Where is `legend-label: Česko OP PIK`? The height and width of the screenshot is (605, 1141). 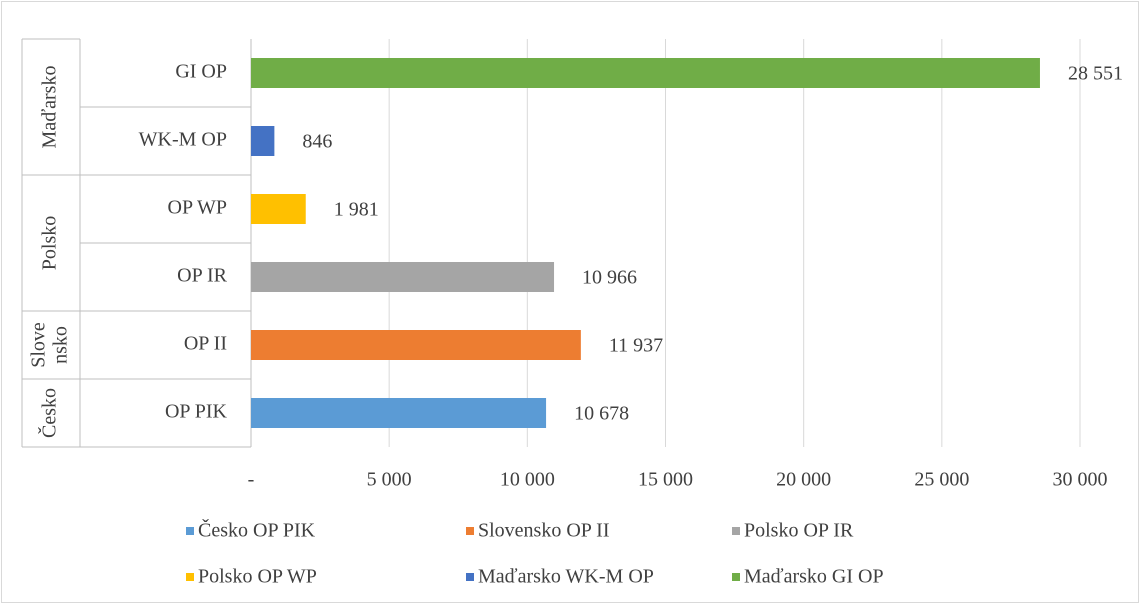
legend-label: Česko OP PIK is located at coordinates (257, 530).